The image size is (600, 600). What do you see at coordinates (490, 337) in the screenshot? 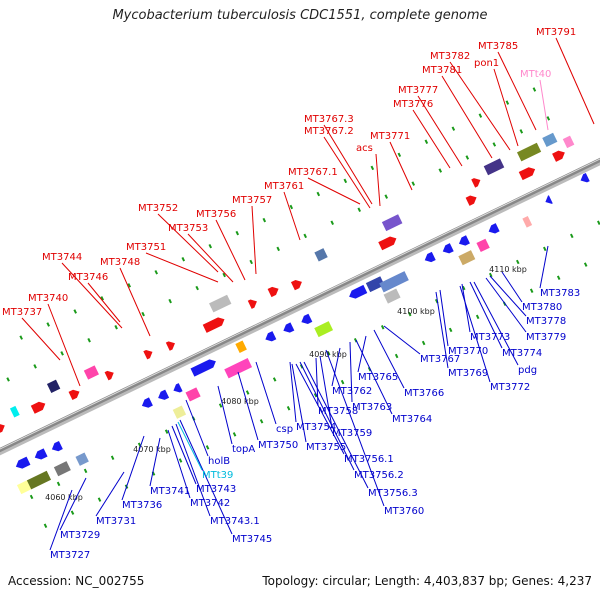
I see `gene-label: MT3773` at bounding box center [490, 337].